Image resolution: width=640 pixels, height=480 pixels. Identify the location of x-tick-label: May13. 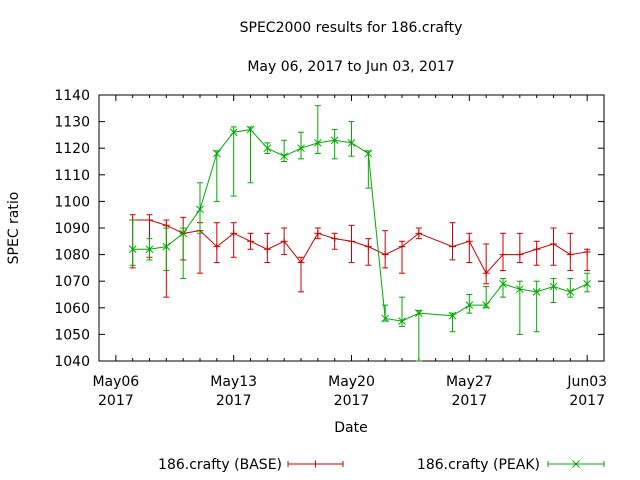
(233, 382).